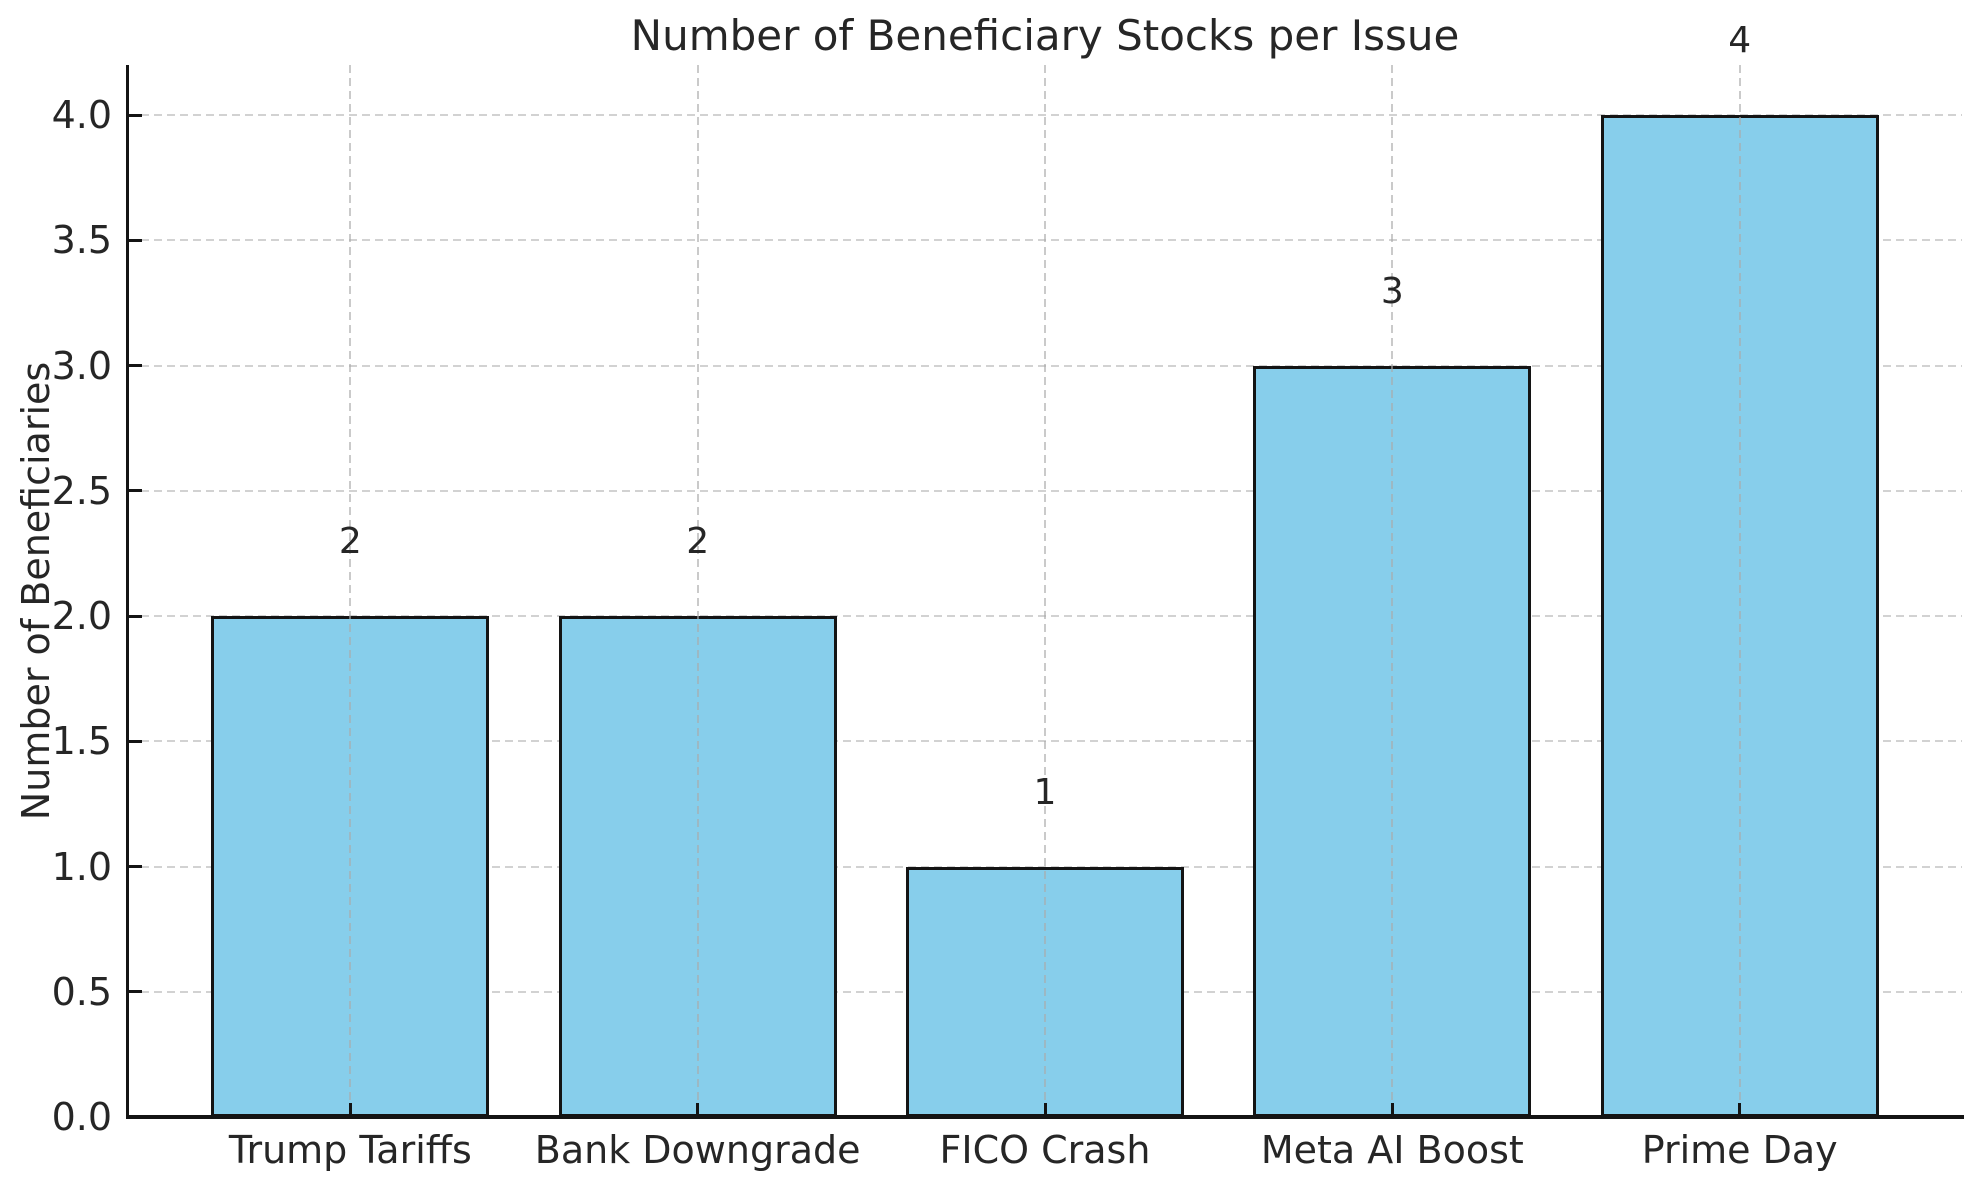 The height and width of the screenshot is (1180, 1979). I want to click on bar-value-label: 1, so click(1045, 792).